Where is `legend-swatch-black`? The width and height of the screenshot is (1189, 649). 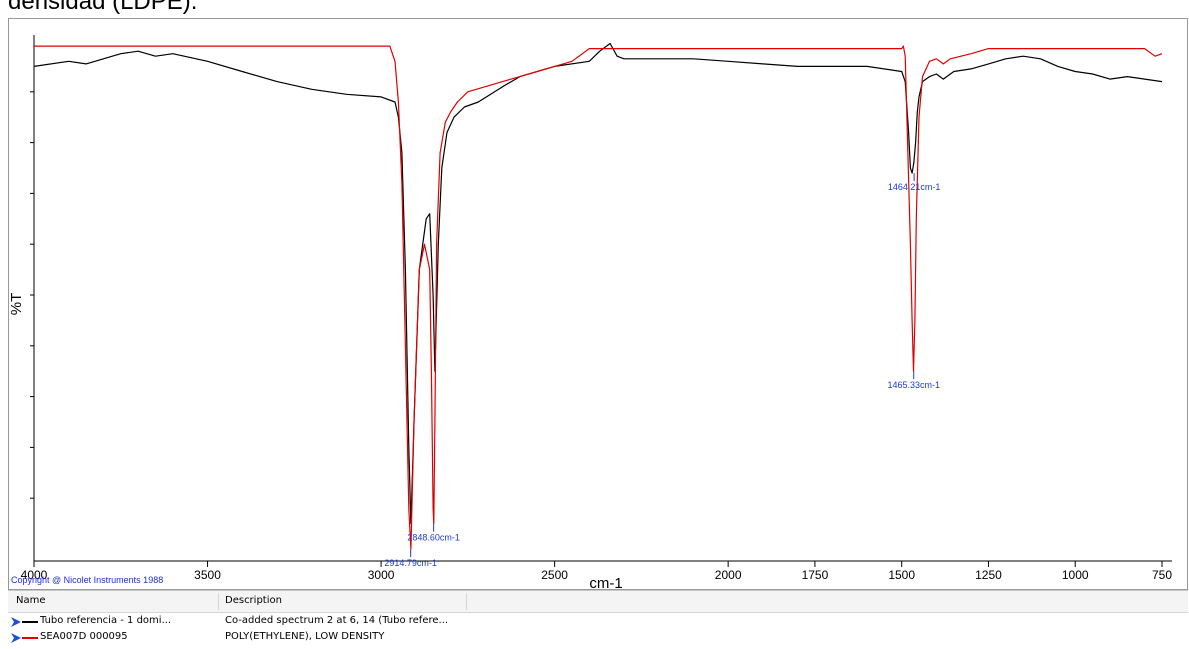 legend-swatch-black is located at coordinates (30, 622).